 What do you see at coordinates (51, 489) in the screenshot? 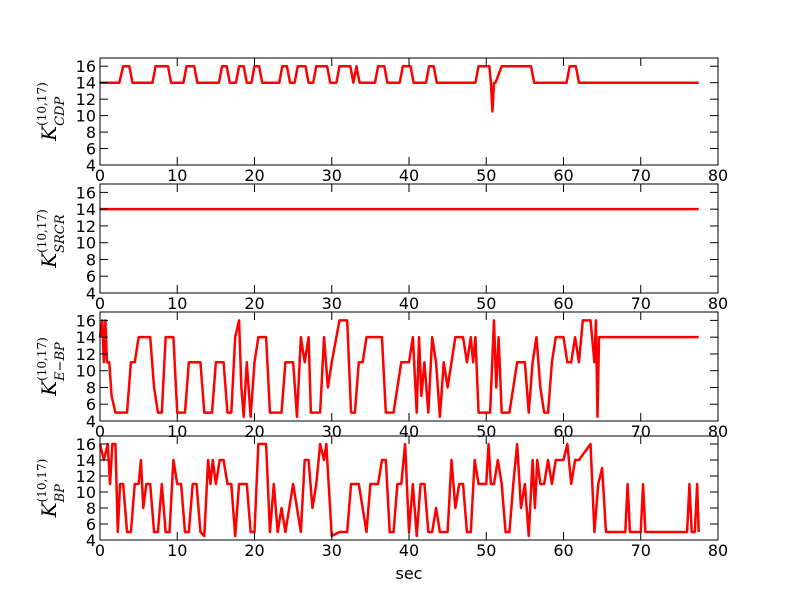
I see `y-axis-label: K(10,17) BP` at bounding box center [51, 489].